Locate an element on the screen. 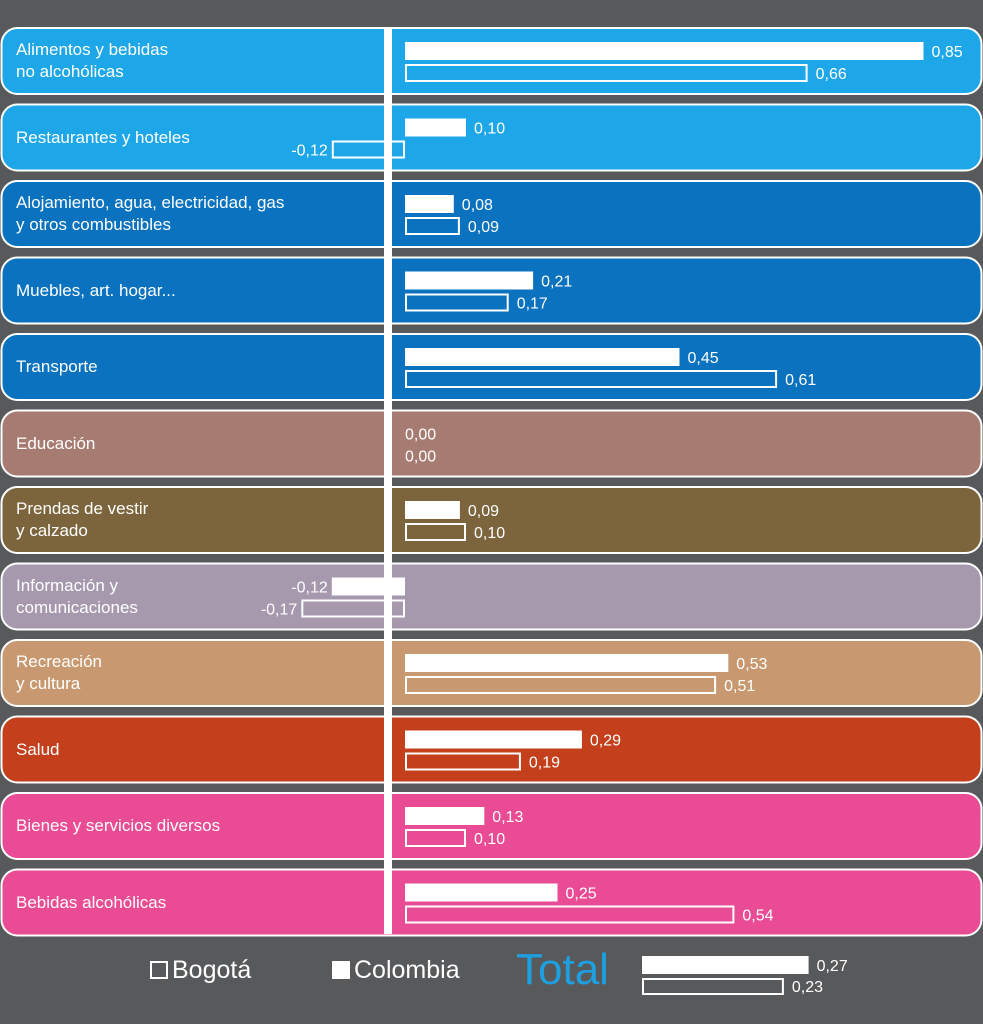 This screenshot has height=1024, width=983. value-label-bogota: 0,66 is located at coordinates (831, 74).